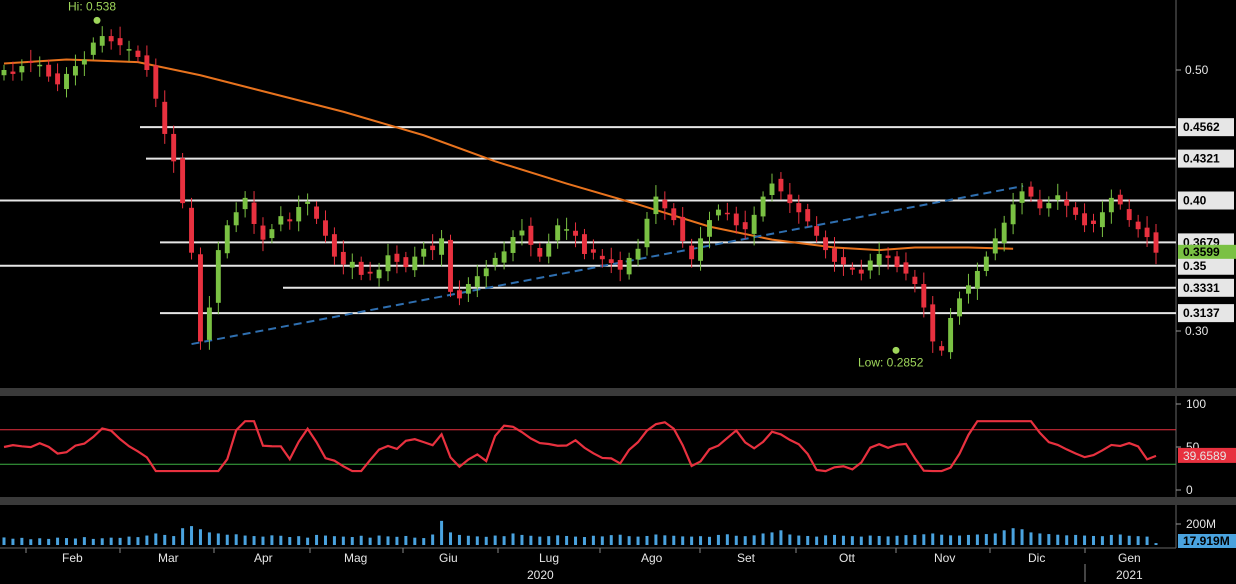 The width and height of the screenshot is (1236, 584). What do you see at coordinates (619, 532) in the screenshot?
I see `volume-panel: 200M 17.919M` at bounding box center [619, 532].